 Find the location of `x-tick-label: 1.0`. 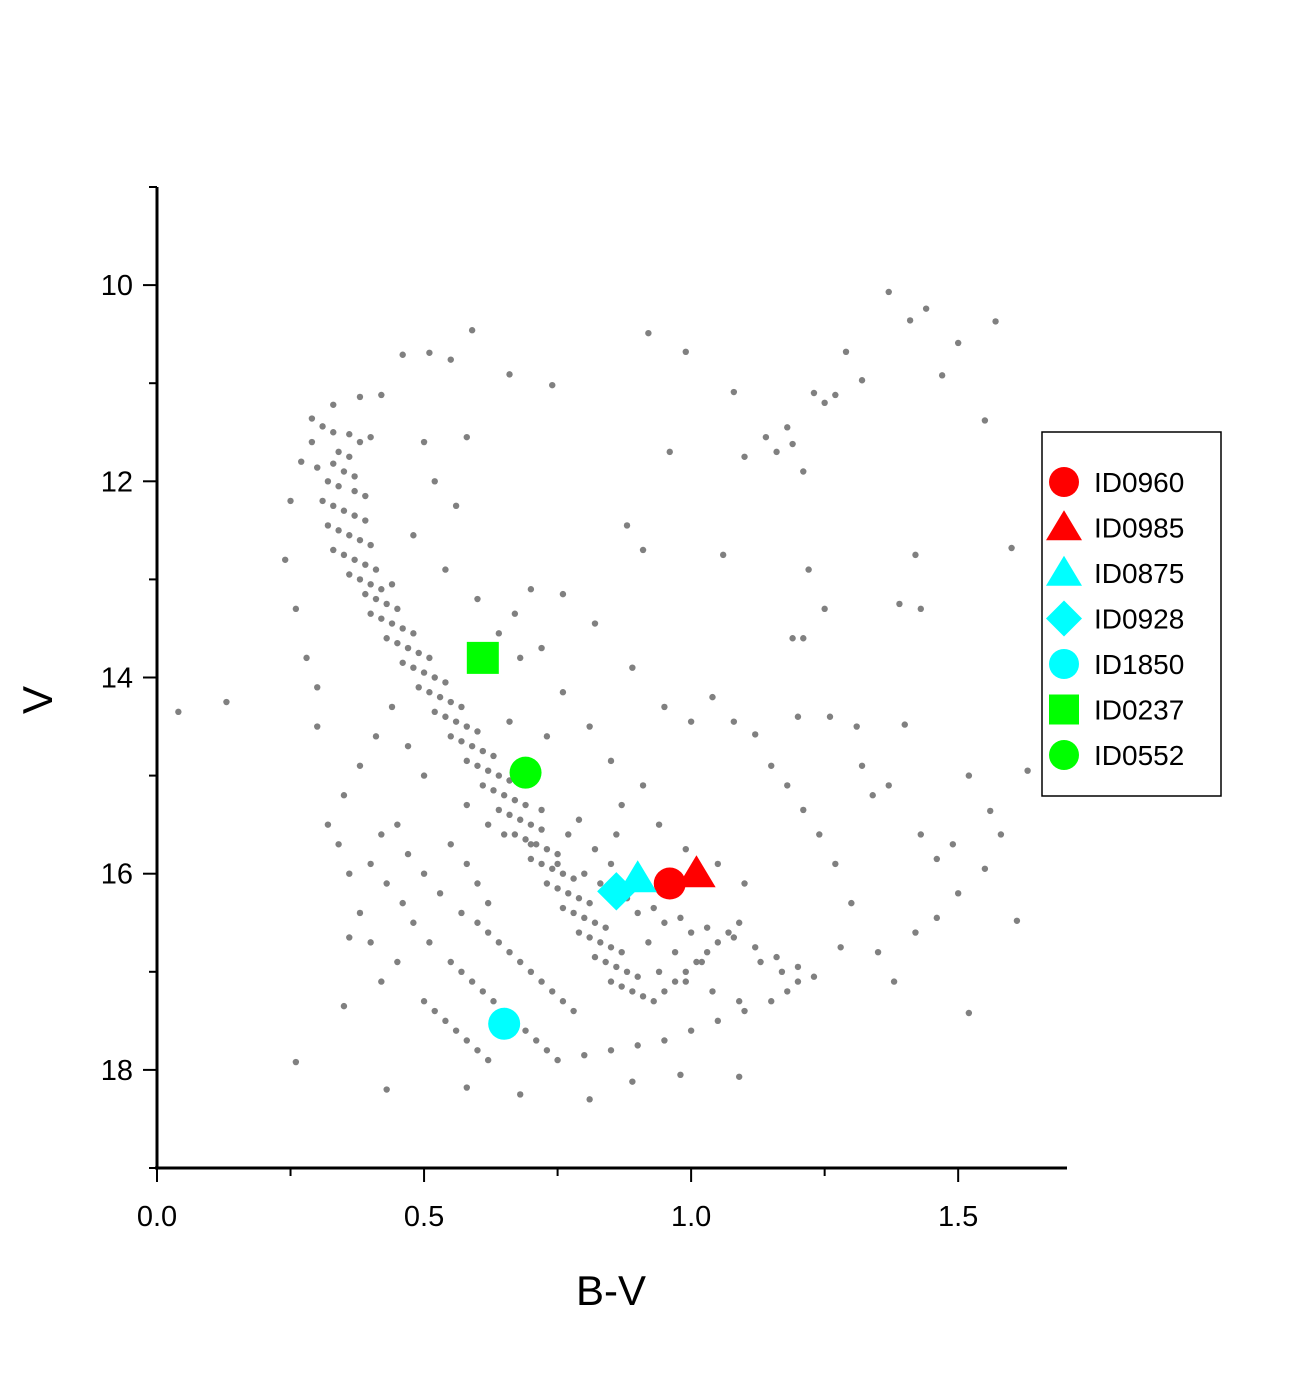

x-tick-label: 1.0 is located at coordinates (691, 1217).